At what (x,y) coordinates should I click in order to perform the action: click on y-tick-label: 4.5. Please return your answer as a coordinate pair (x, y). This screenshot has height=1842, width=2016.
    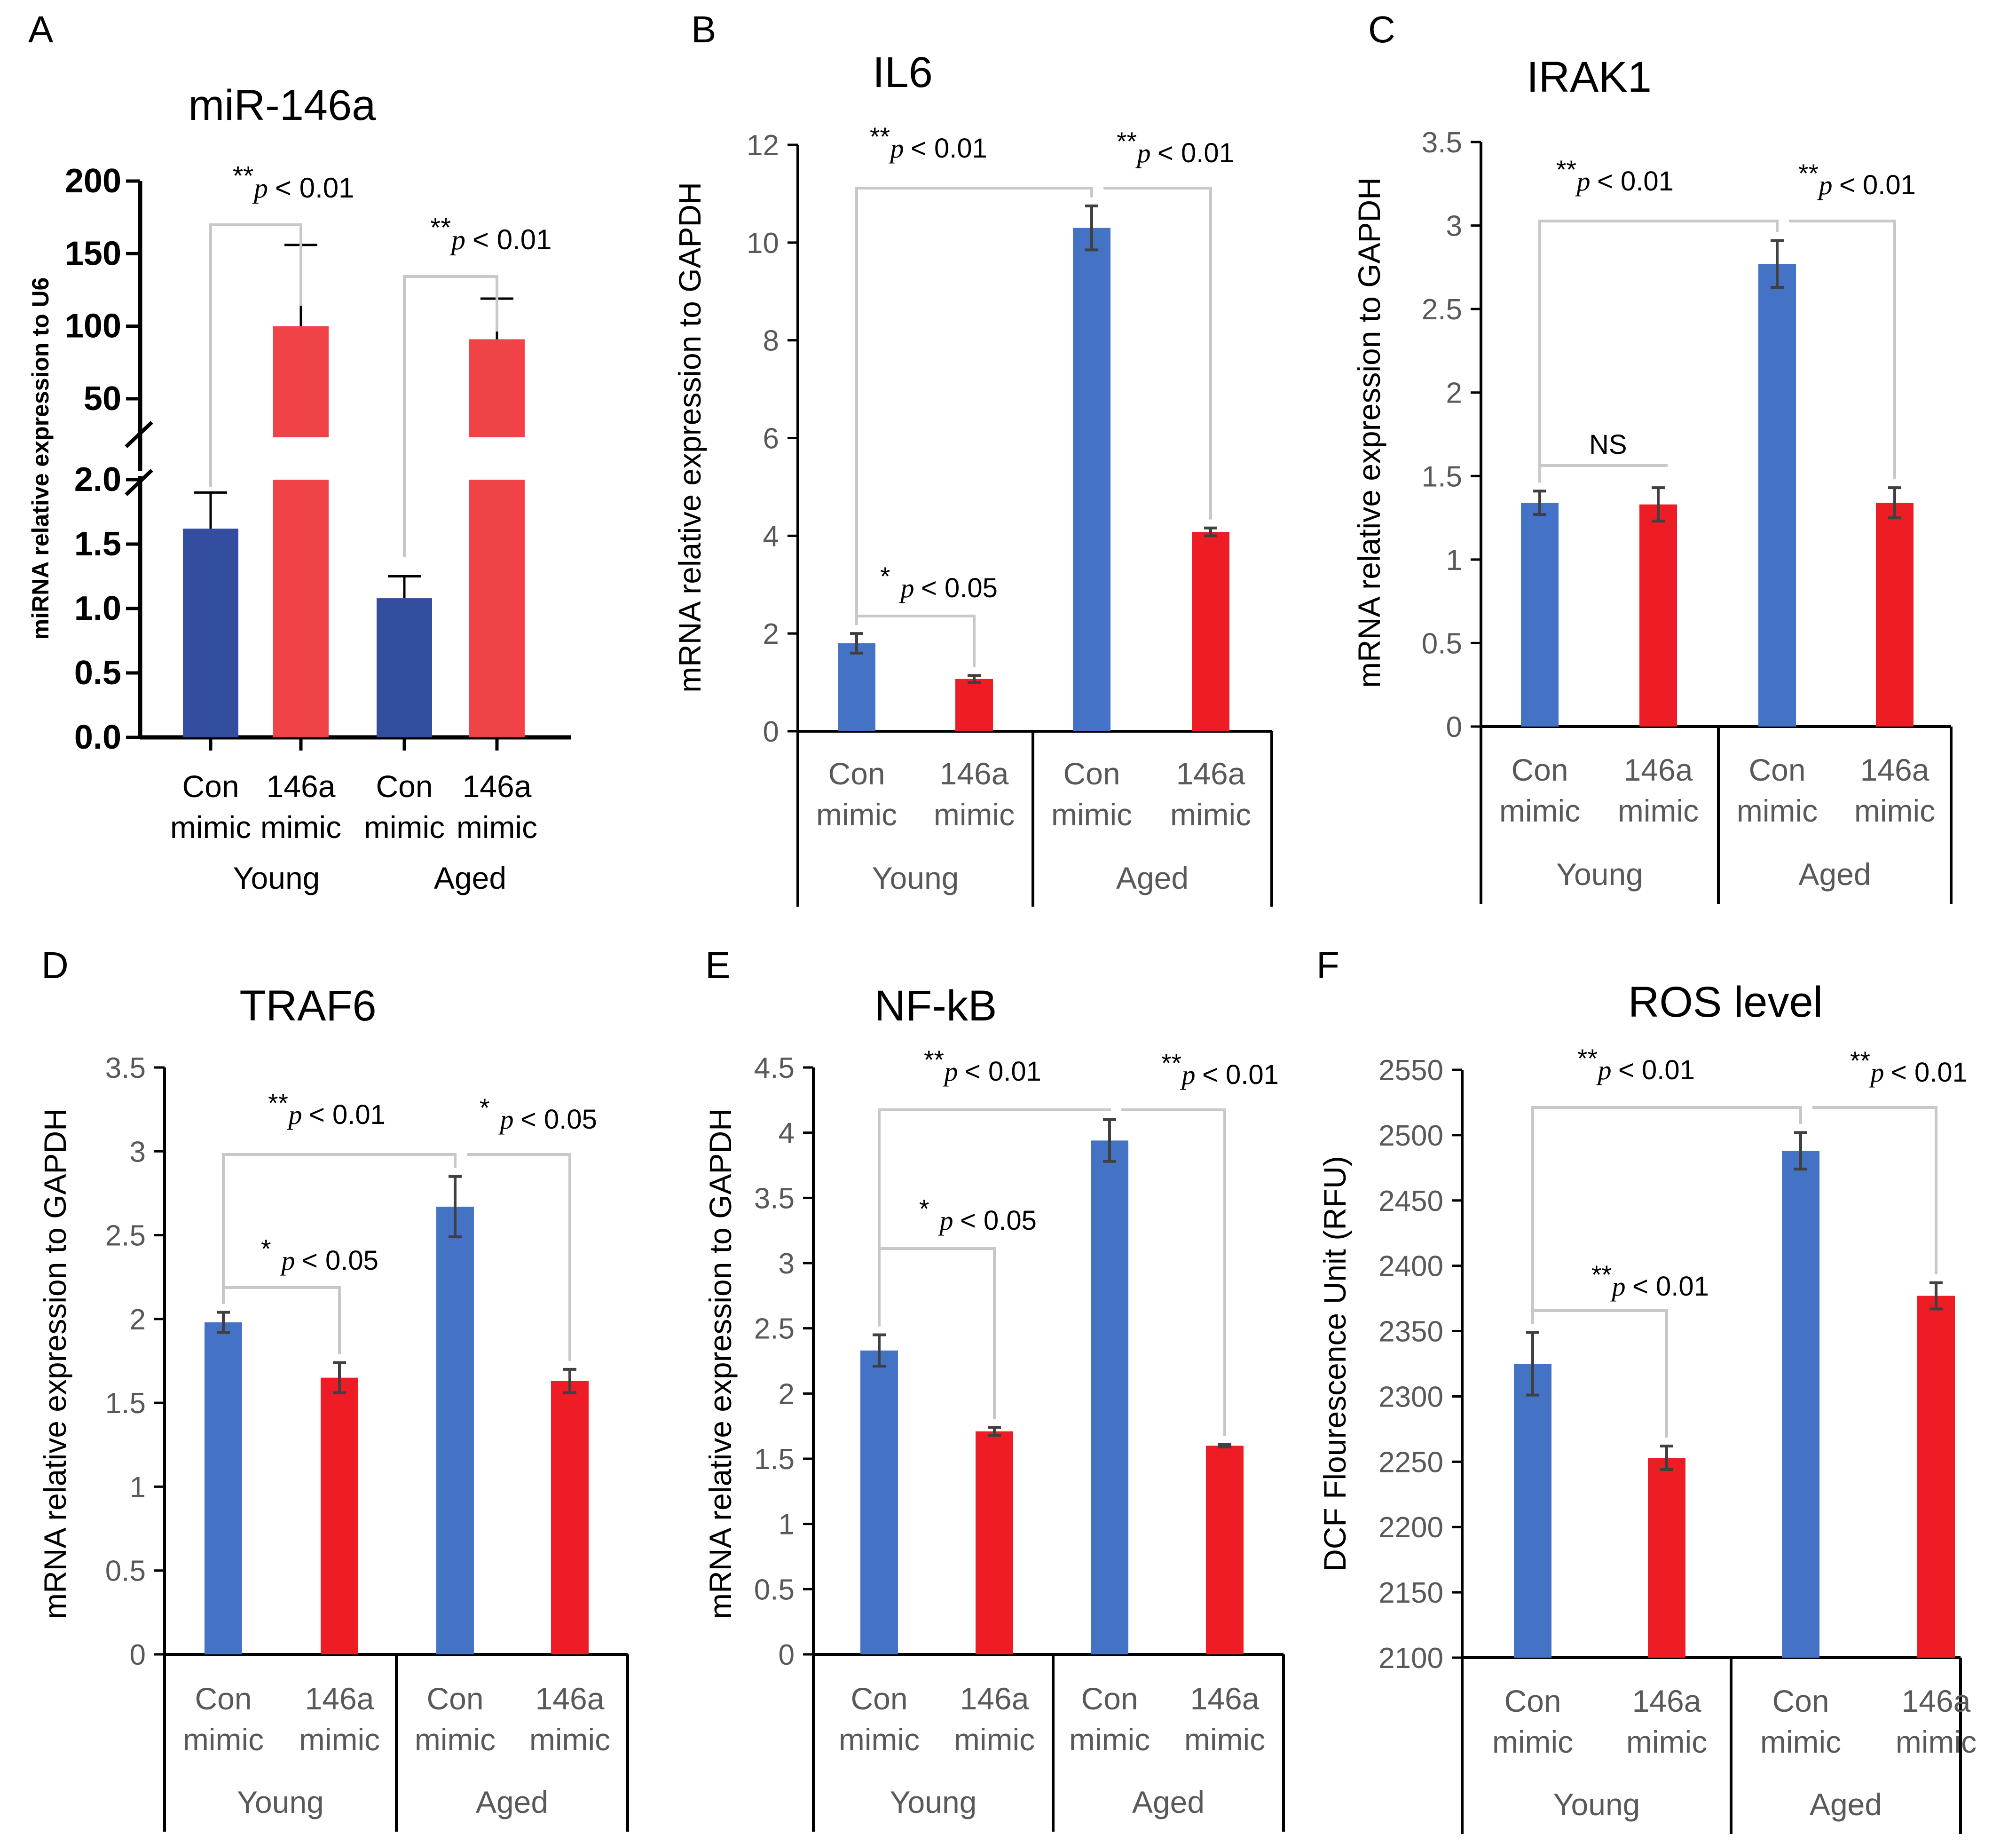
    Looking at the image, I should click on (774, 1068).